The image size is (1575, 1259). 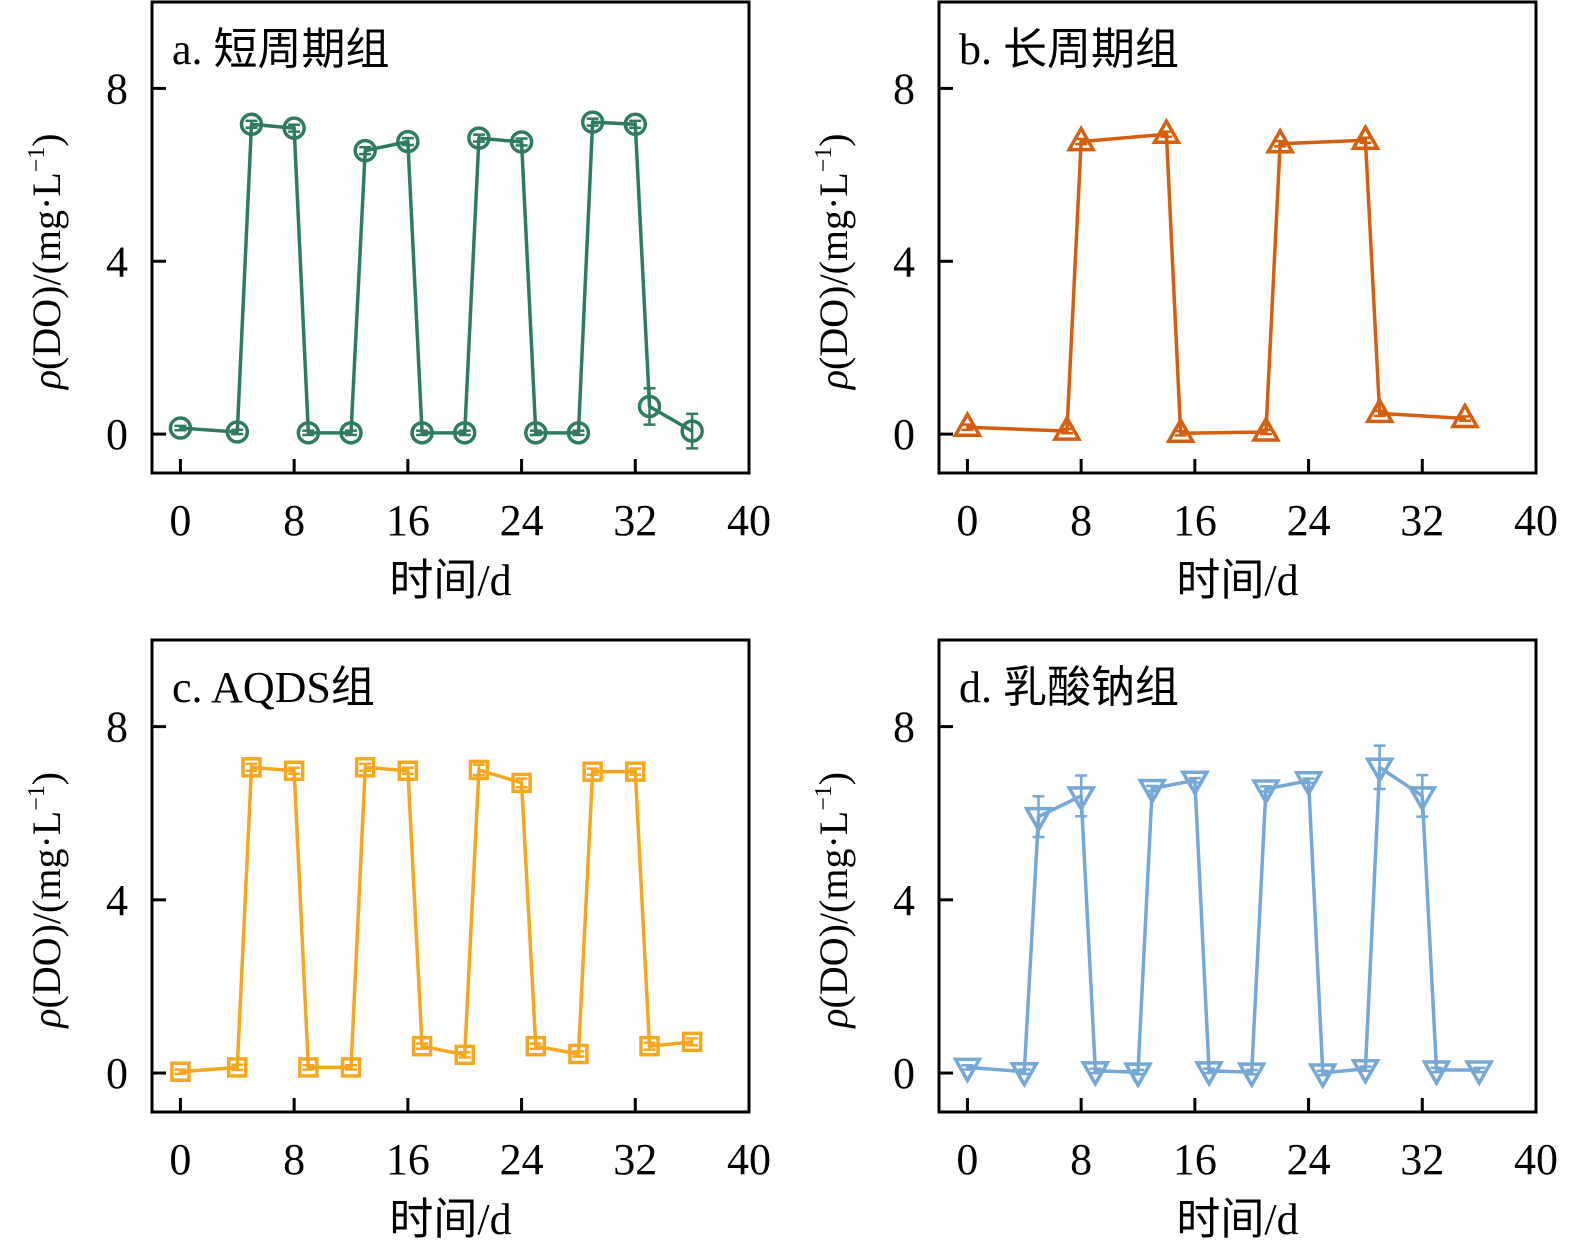 What do you see at coordinates (1237, 876) in the screenshot?
I see `plot-frame` at bounding box center [1237, 876].